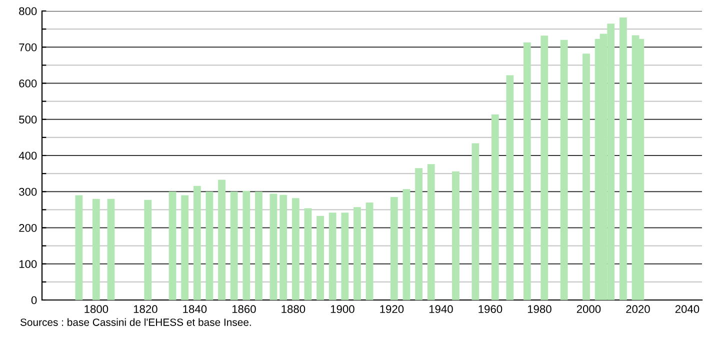 This screenshot has height=340, width=710. What do you see at coordinates (146, 309) in the screenshot?
I see `x-tick-label: 1820` at bounding box center [146, 309].